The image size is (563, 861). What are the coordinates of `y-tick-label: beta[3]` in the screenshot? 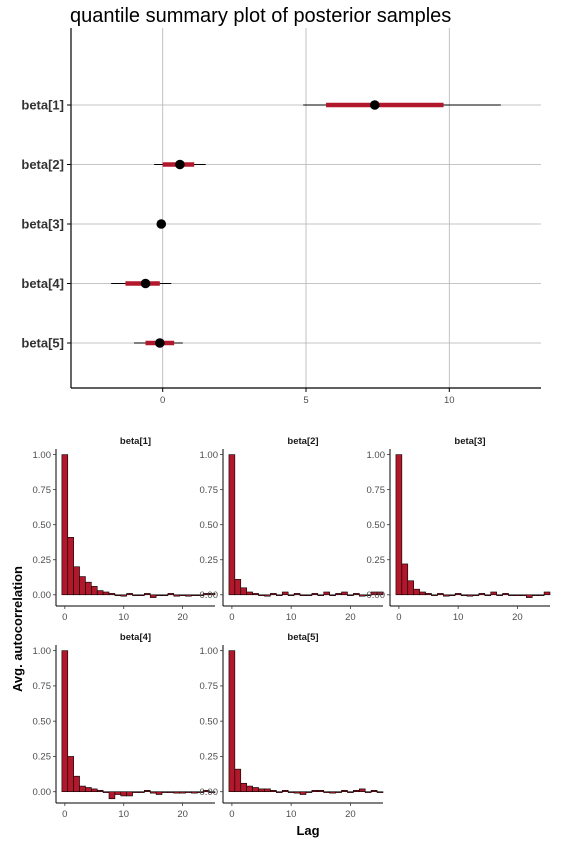 It's located at (42, 224).